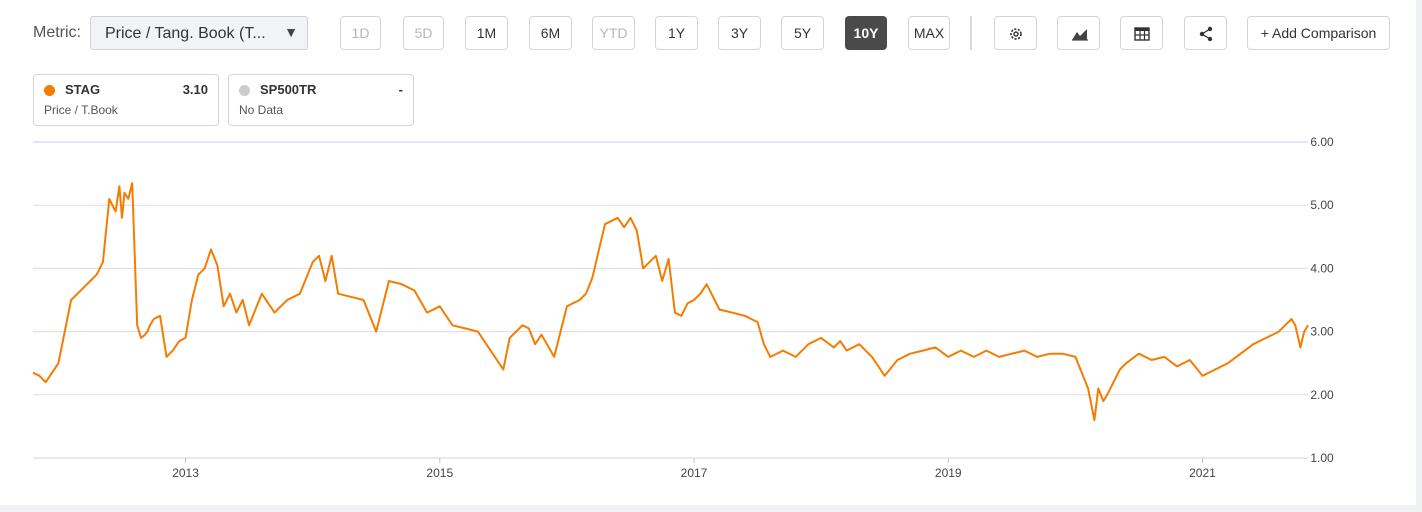 The height and width of the screenshot is (512, 1422). What do you see at coordinates (802, 33) in the screenshot?
I see `range-5y-button: 5Y` at bounding box center [802, 33].